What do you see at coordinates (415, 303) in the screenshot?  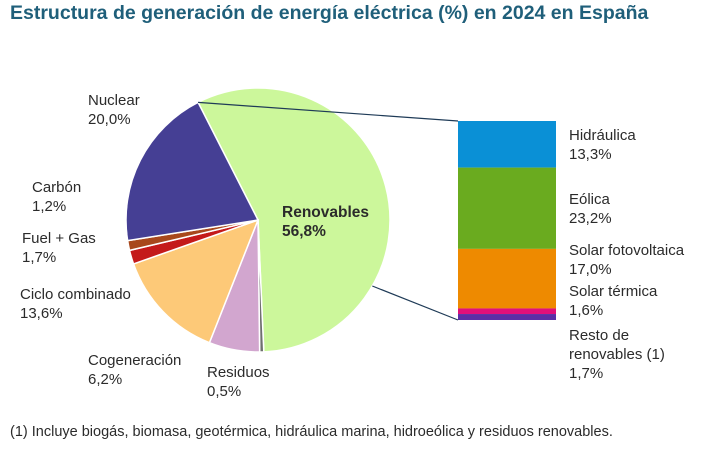 I see `connector-line-bottom` at bounding box center [415, 303].